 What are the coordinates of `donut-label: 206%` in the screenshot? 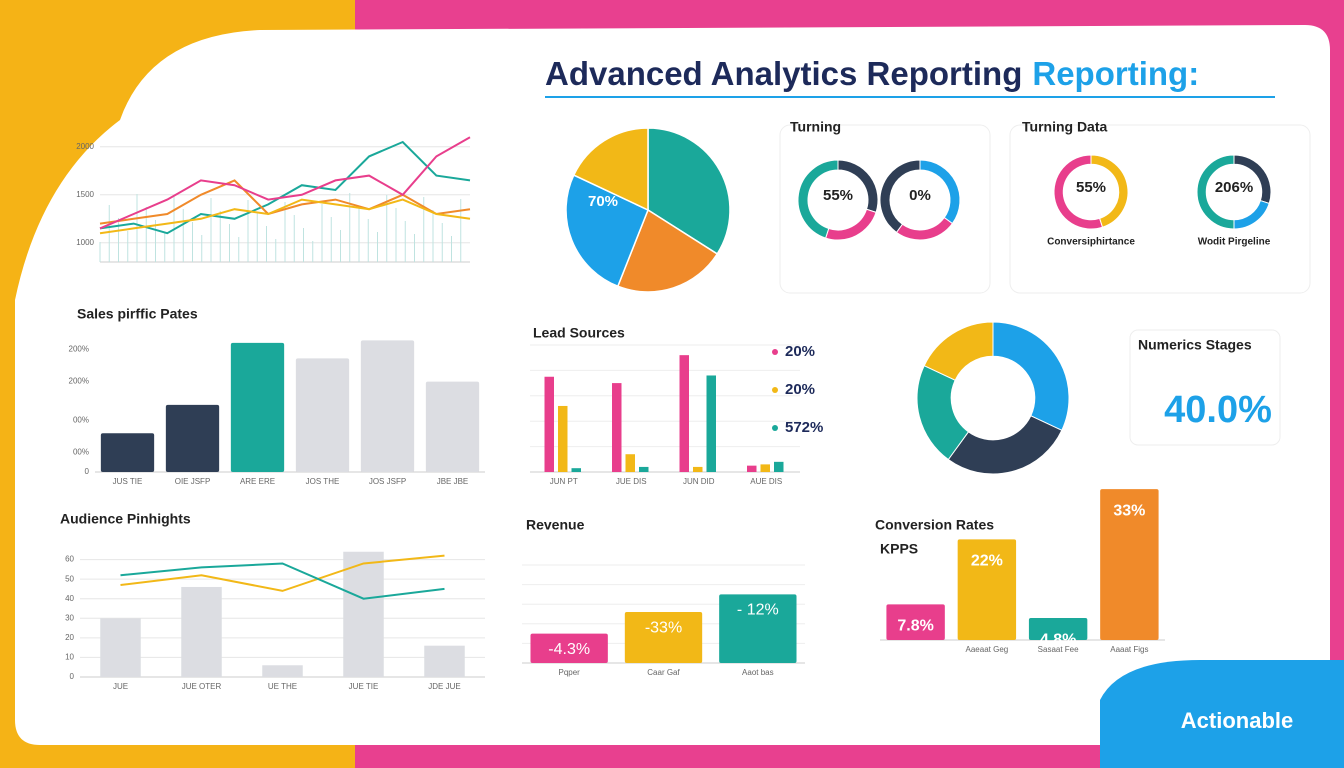 It's located at (1234, 187).